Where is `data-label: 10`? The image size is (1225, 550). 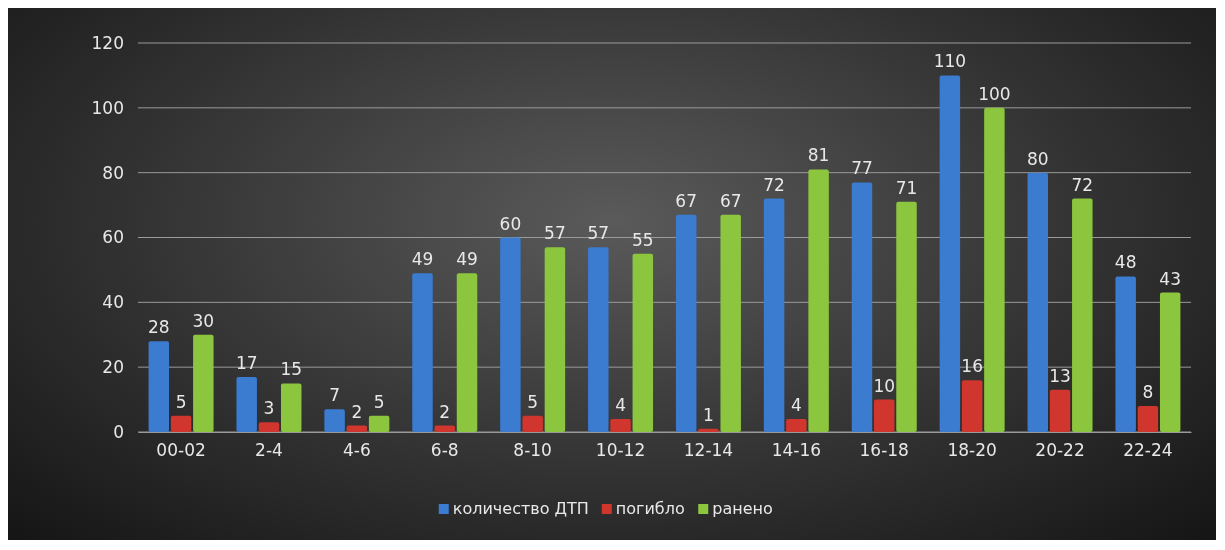
data-label: 10 is located at coordinates (884, 385).